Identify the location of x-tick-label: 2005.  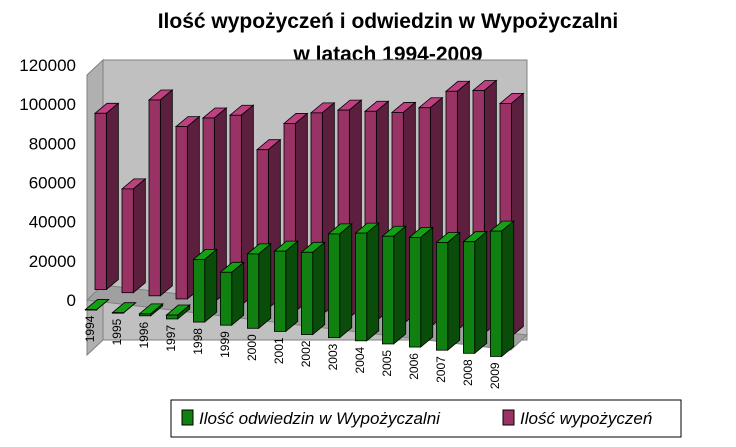
(387, 363).